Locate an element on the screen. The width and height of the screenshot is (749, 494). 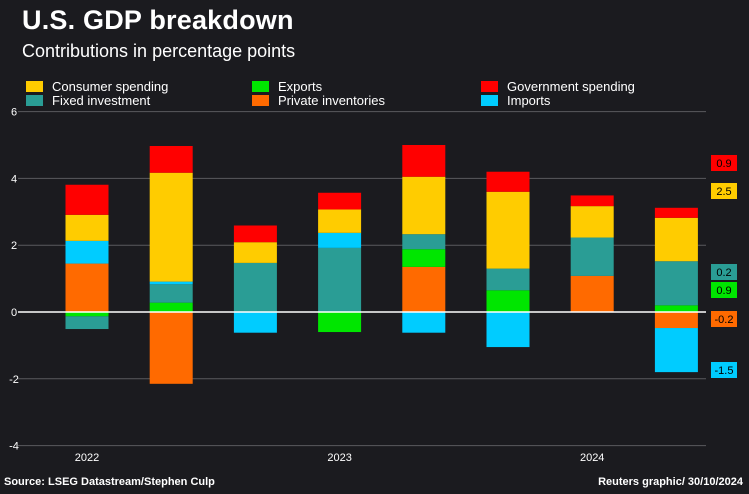
latest-label-box-government-spending is located at coordinates (724, 163).